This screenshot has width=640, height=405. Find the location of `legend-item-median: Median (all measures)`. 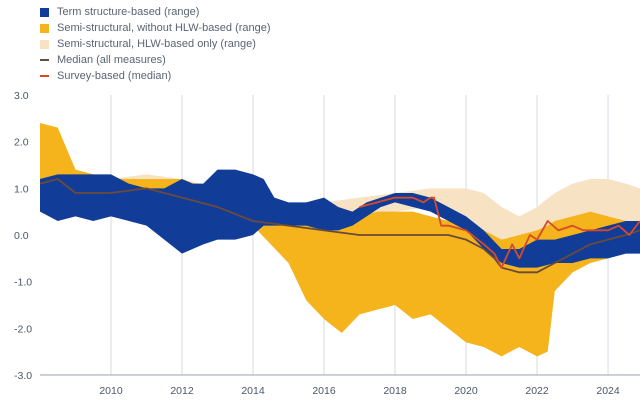

legend-item-median: Median (all measures) is located at coordinates (155, 60).